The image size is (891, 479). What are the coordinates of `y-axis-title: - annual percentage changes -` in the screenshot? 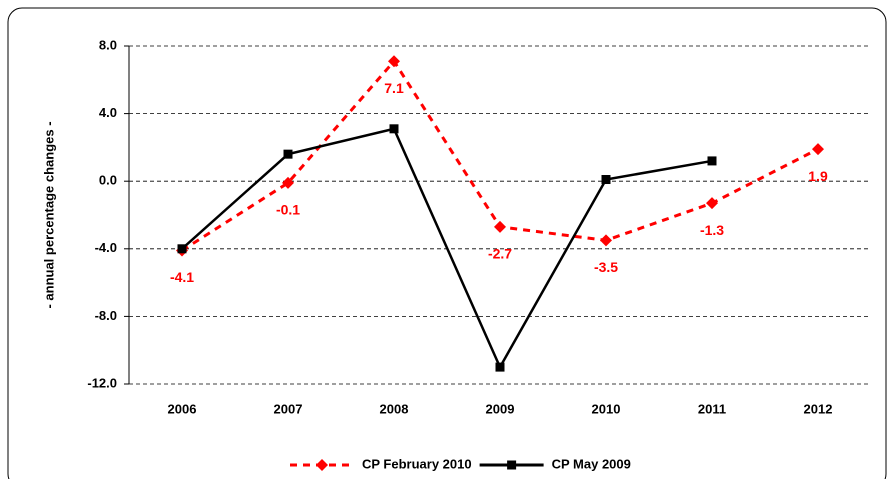 It's located at (48, 214).